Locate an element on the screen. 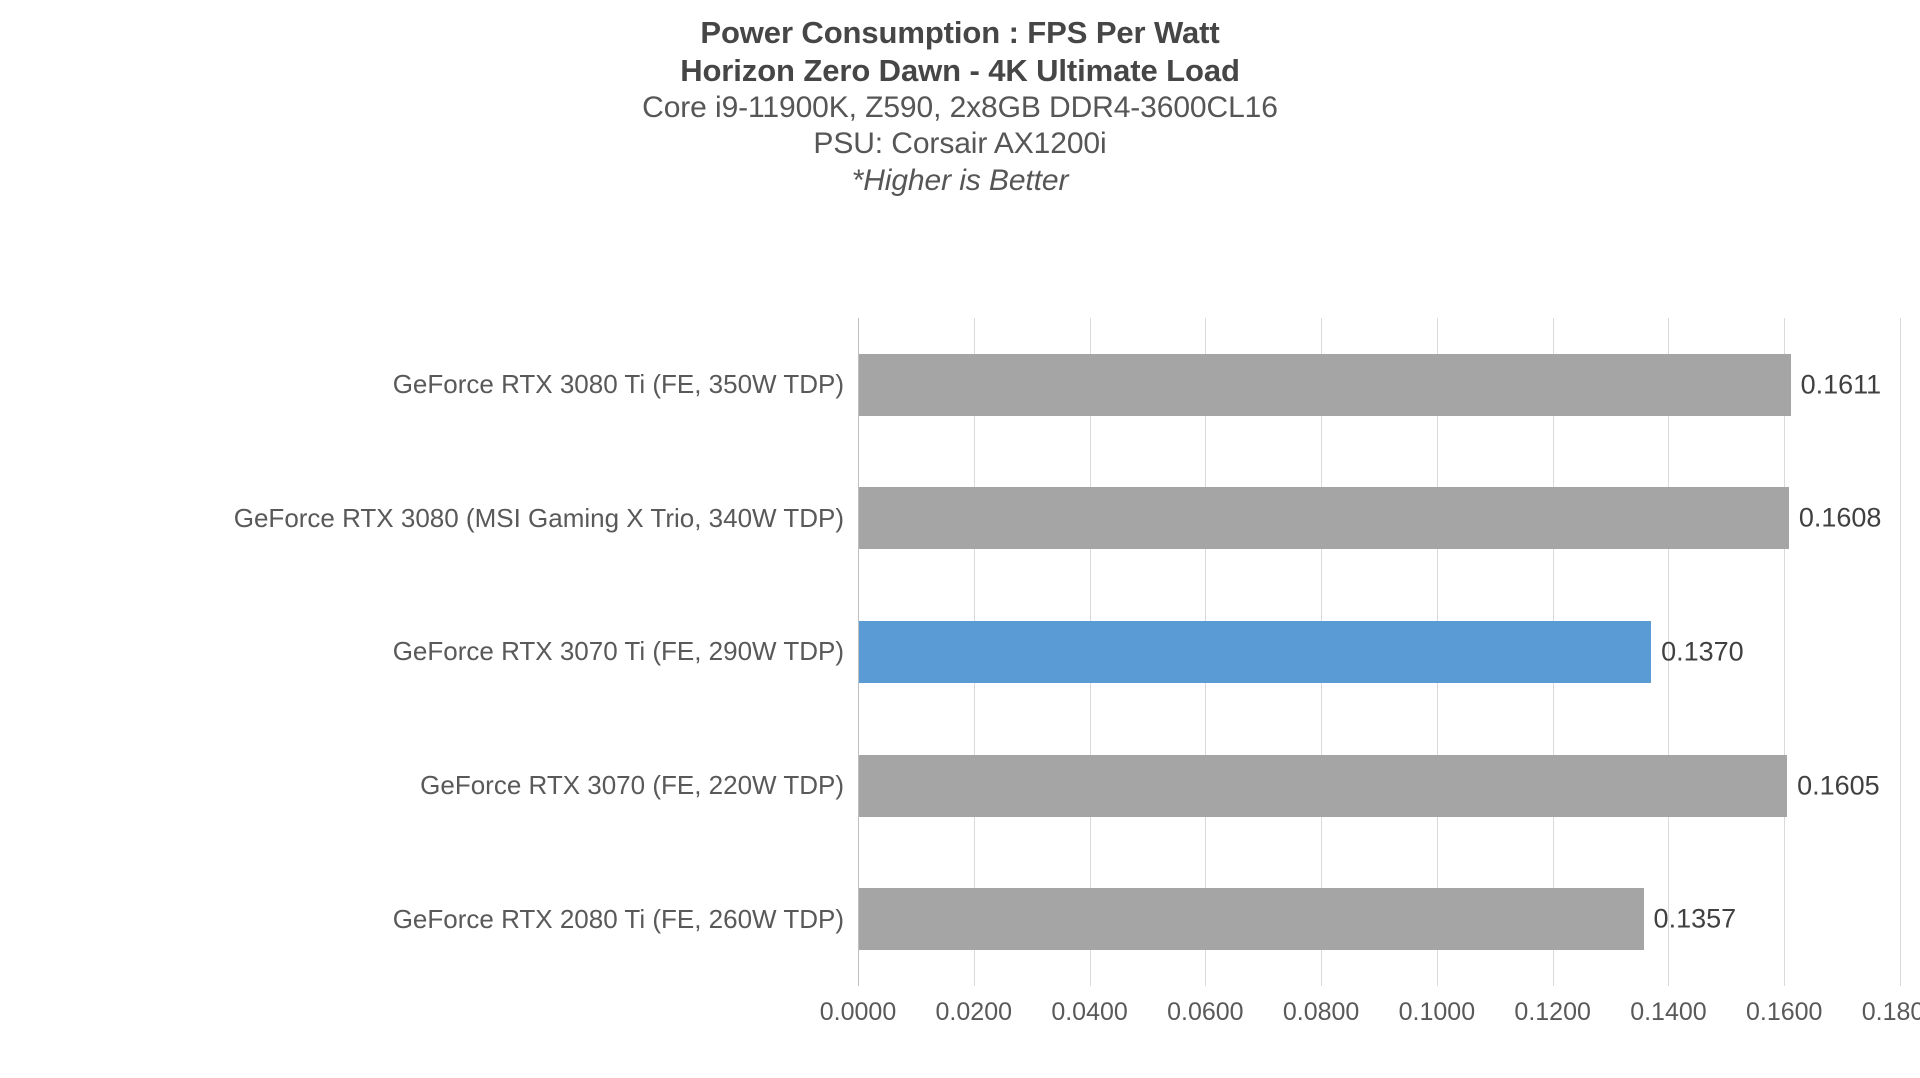  bar-row: GeForce RTX 3080 Ti (FE, 350W TDP) 0.1611 is located at coordinates (960, 385).